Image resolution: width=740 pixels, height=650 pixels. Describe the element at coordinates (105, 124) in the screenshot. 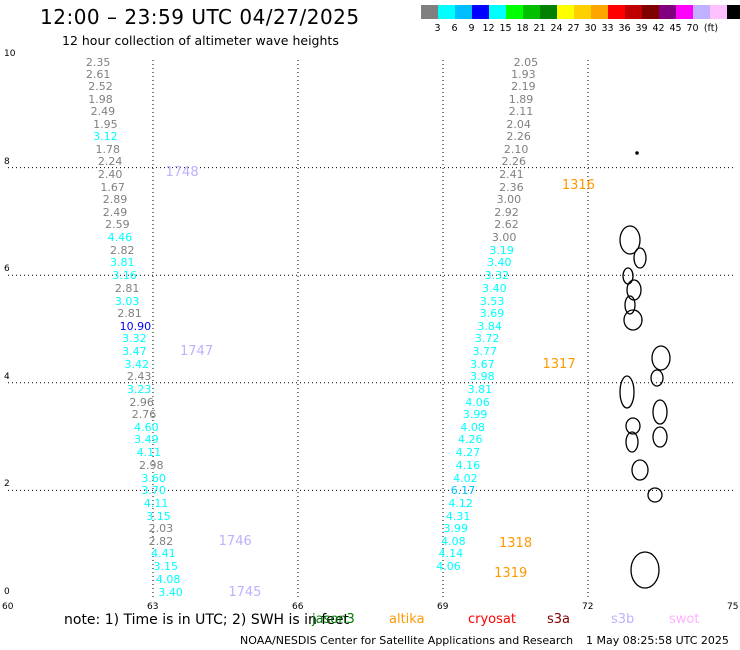

I see `wave-height-value: 1.95` at that location.